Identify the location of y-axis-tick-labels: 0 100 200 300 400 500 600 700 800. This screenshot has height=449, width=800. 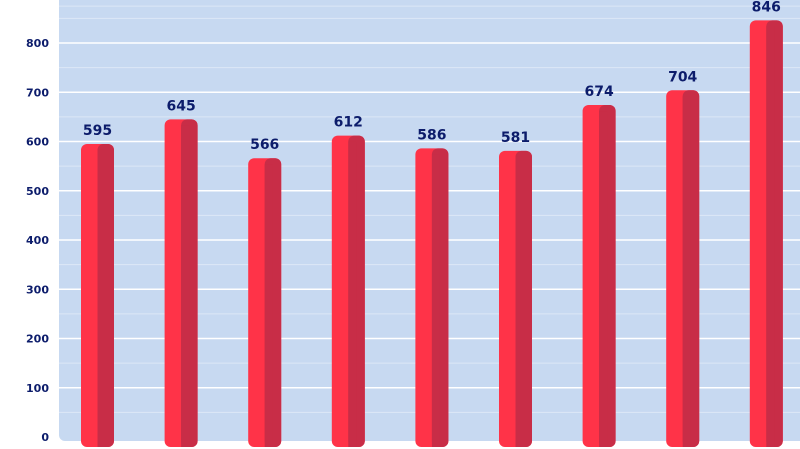
(37, 240).